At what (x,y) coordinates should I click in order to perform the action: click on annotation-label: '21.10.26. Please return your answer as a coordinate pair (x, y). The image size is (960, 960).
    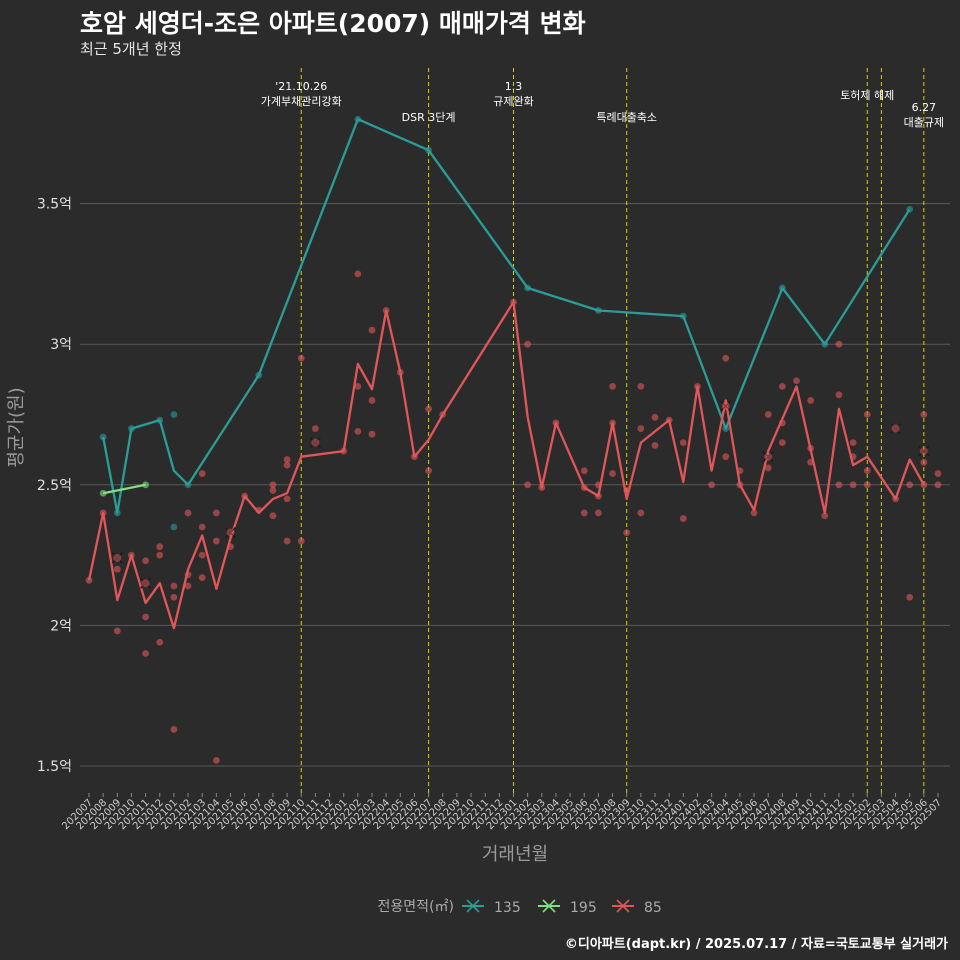
    Looking at the image, I should click on (301, 86).